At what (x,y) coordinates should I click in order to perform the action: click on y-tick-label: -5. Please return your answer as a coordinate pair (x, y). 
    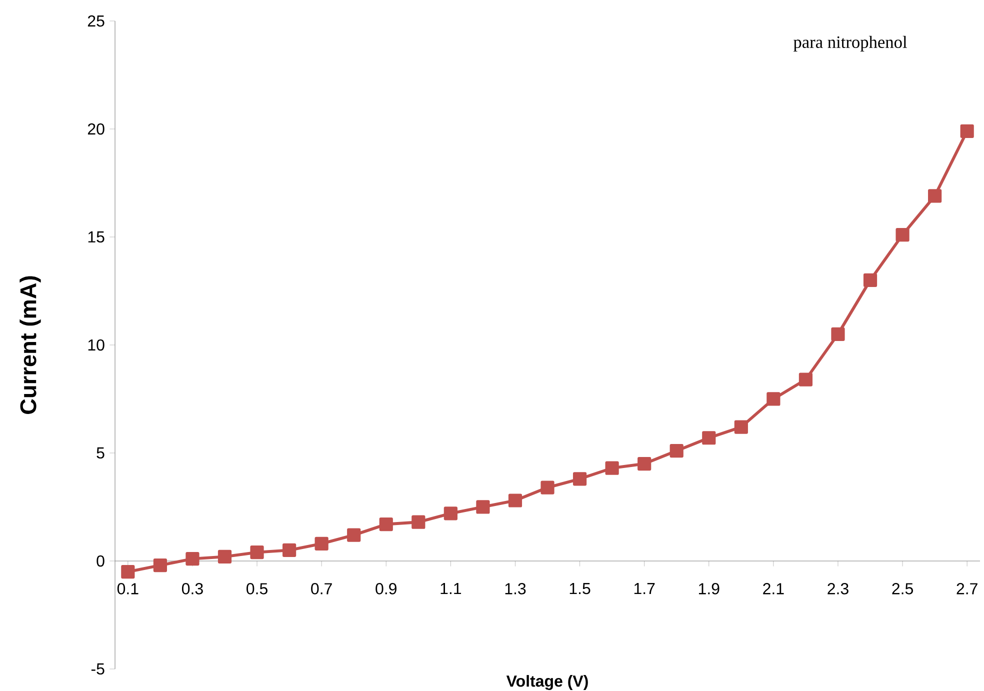
    Looking at the image, I should click on (97, 669).